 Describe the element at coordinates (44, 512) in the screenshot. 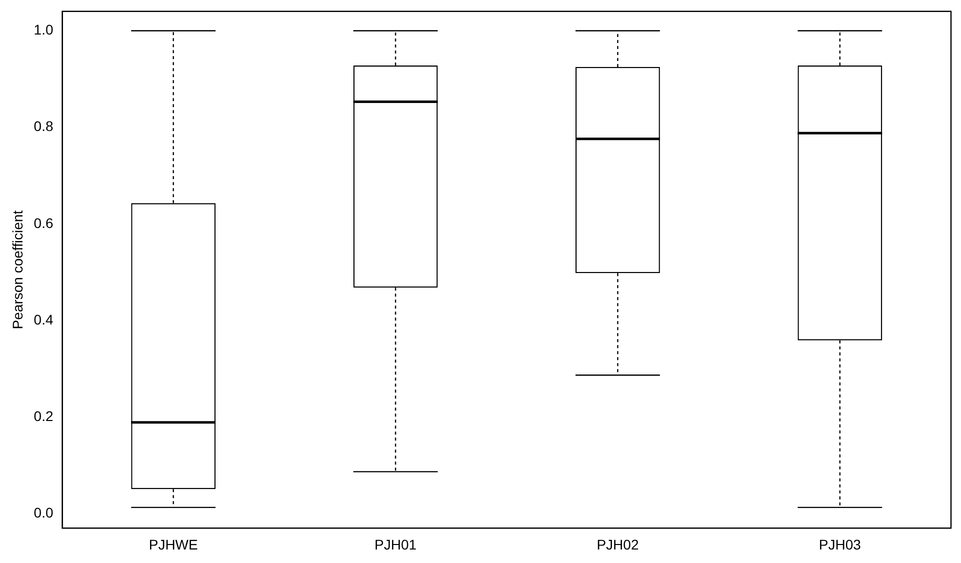

I see `y-tick-label: 0.0` at that location.